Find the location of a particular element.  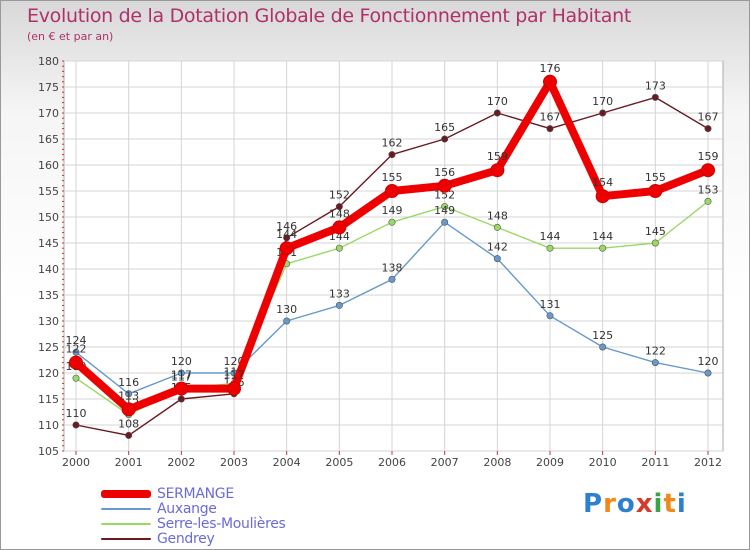

y-tick-label: 155 is located at coordinates (48, 191).